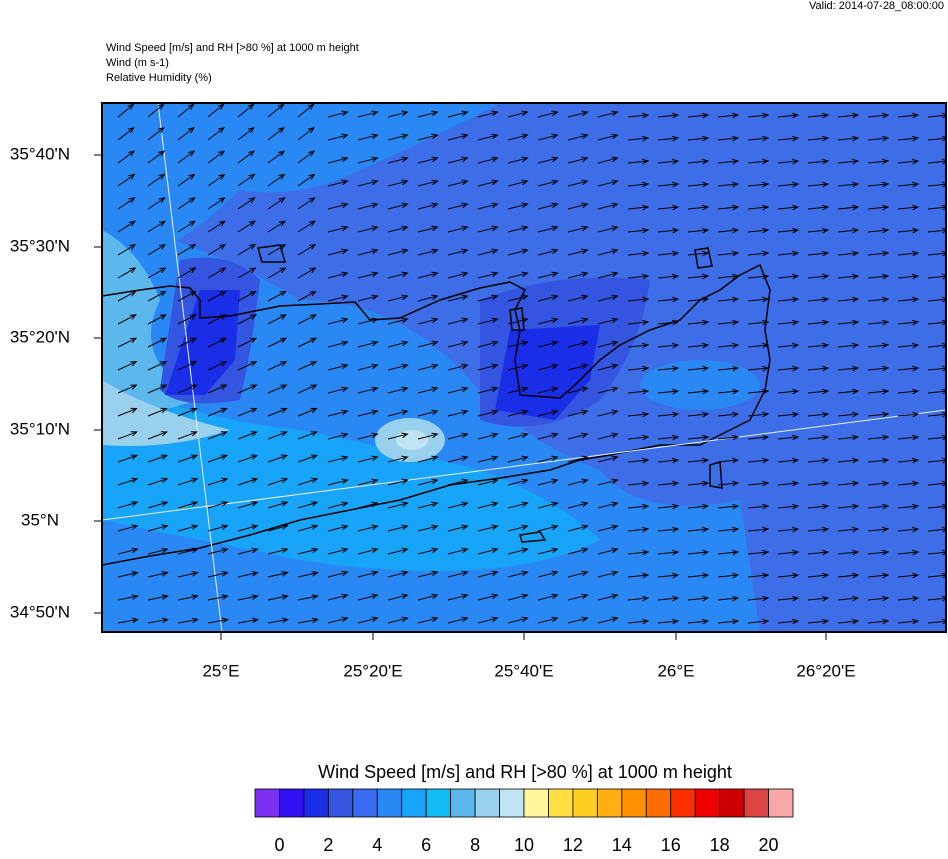 Image resolution: width=948 pixels, height=859 pixels. I want to click on lon-label: 26°20'E, so click(825, 670).